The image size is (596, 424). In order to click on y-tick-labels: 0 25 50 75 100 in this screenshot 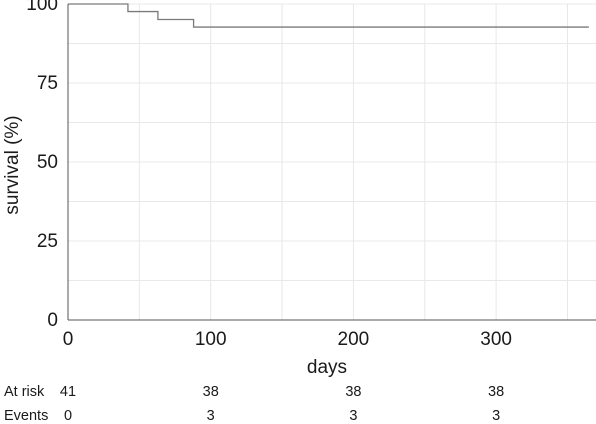, I will do `click(42, 165)`.